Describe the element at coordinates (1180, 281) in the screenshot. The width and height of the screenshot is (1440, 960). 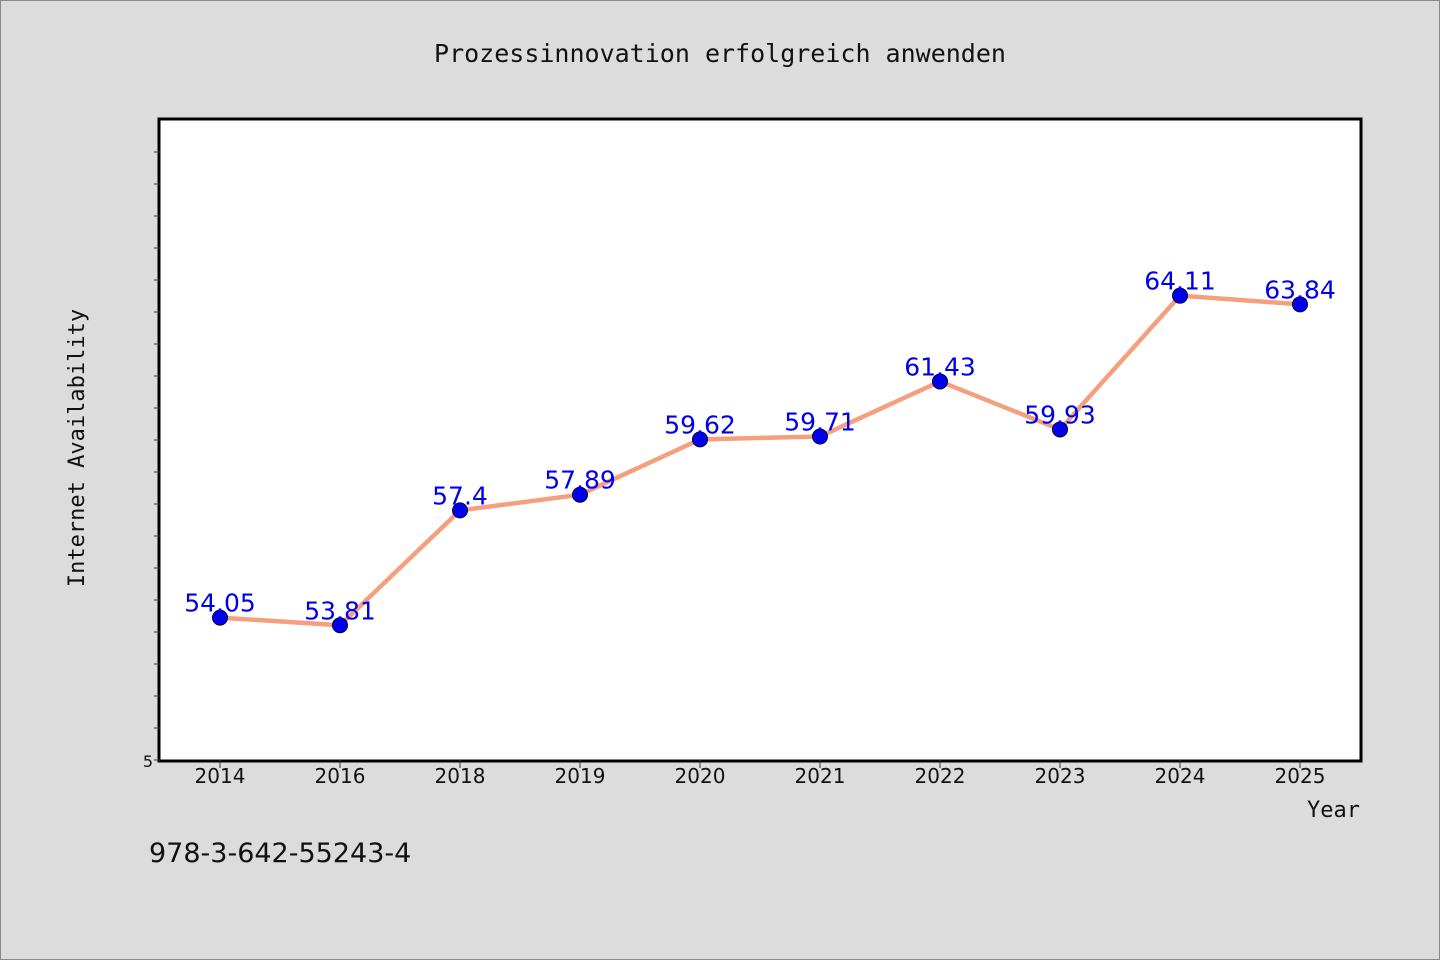
I see `data-label: 64.11` at that location.